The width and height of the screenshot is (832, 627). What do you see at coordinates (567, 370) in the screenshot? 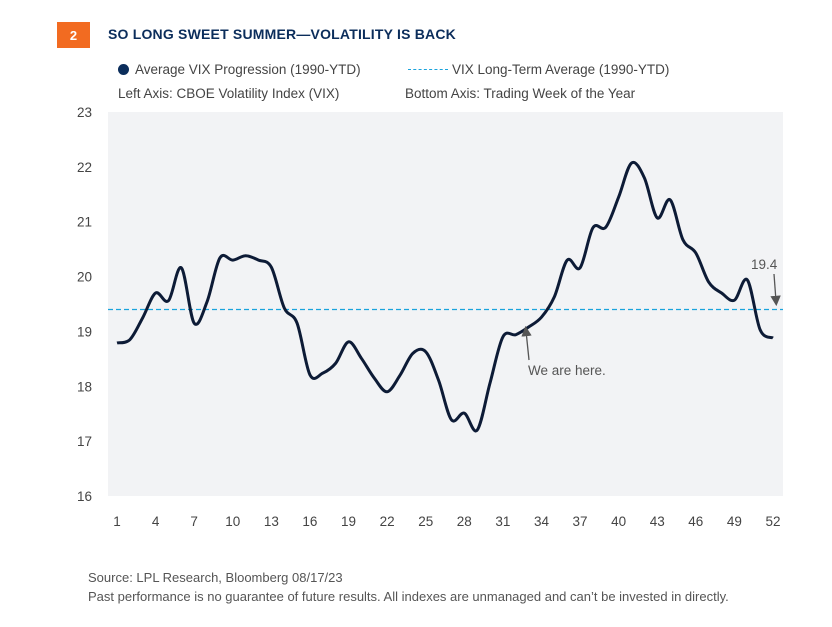
I see `we-are-here-label: We are here.` at bounding box center [567, 370].